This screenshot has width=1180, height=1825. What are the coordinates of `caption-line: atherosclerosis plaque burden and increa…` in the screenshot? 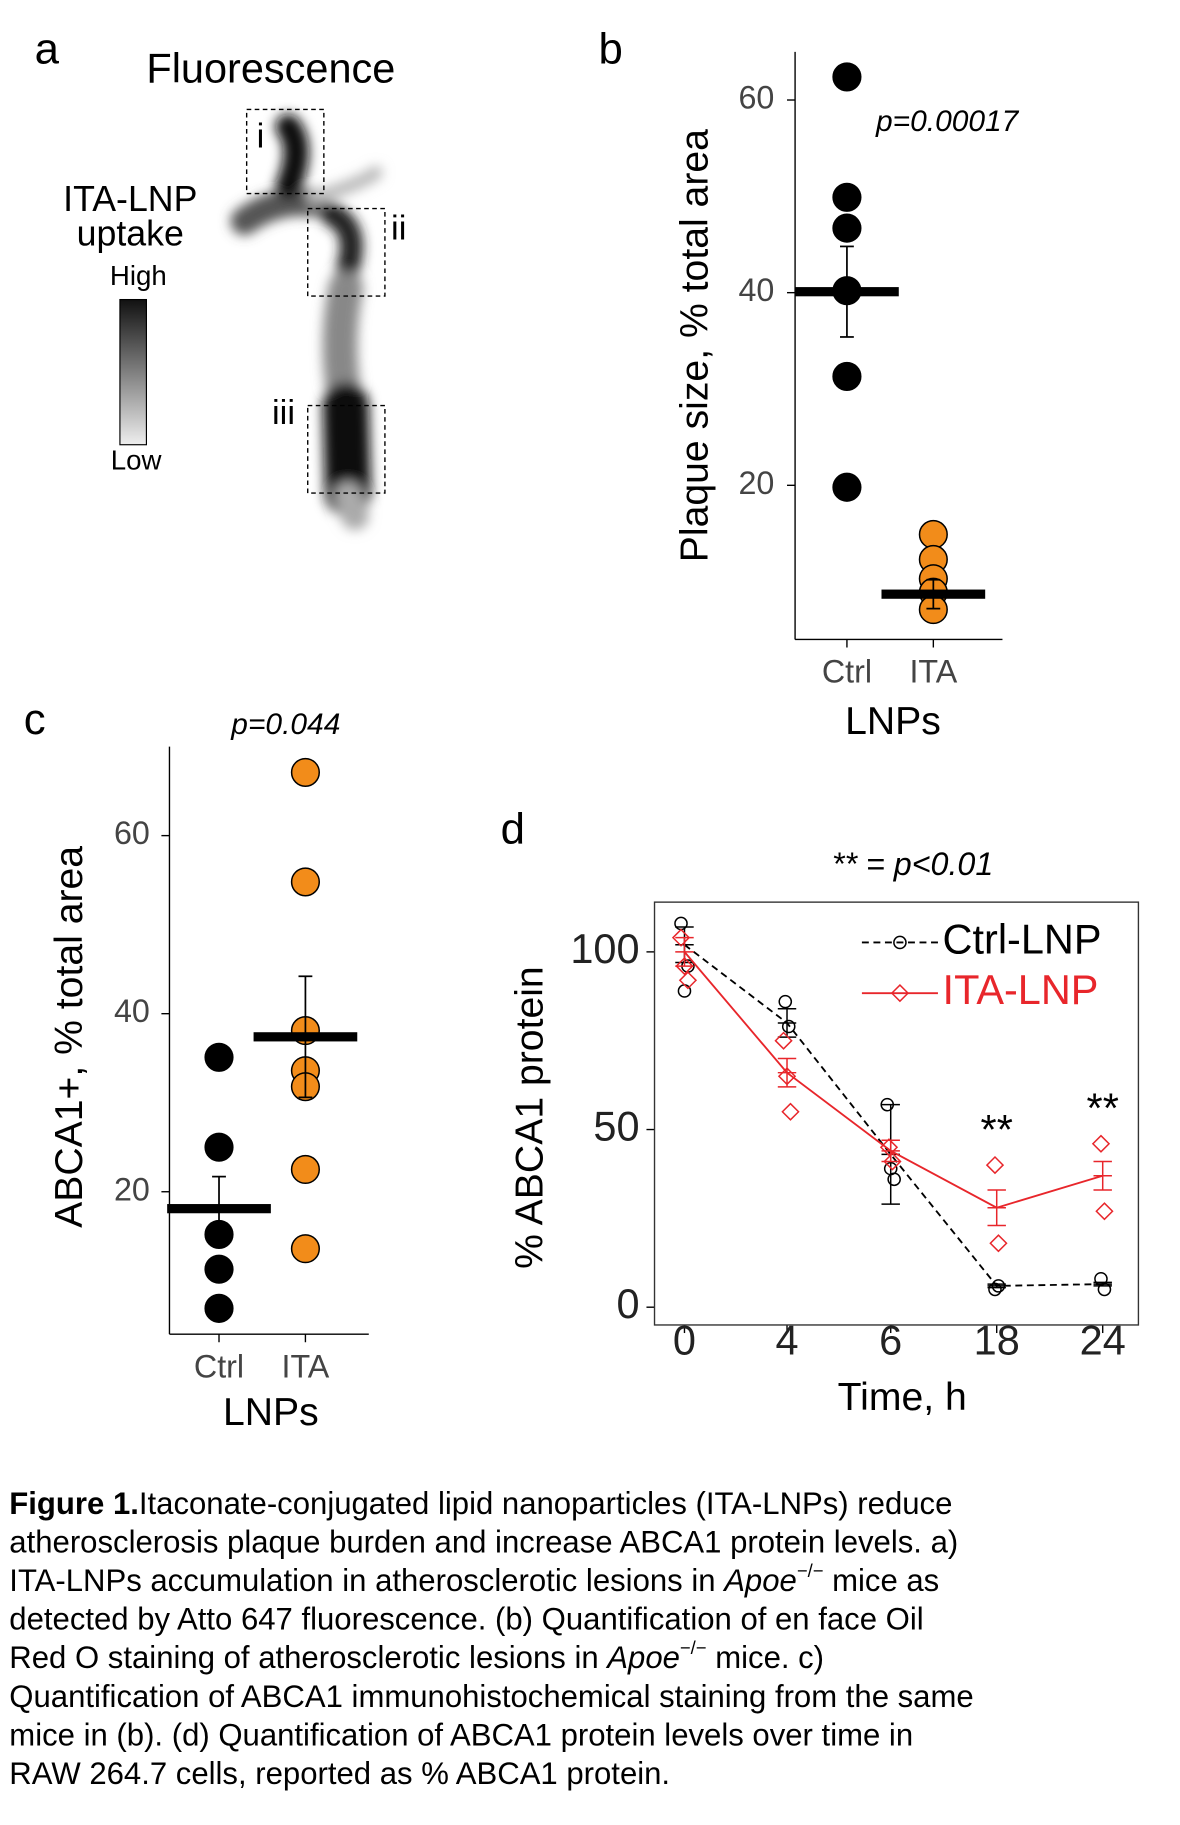 It's located at (483, 1542).